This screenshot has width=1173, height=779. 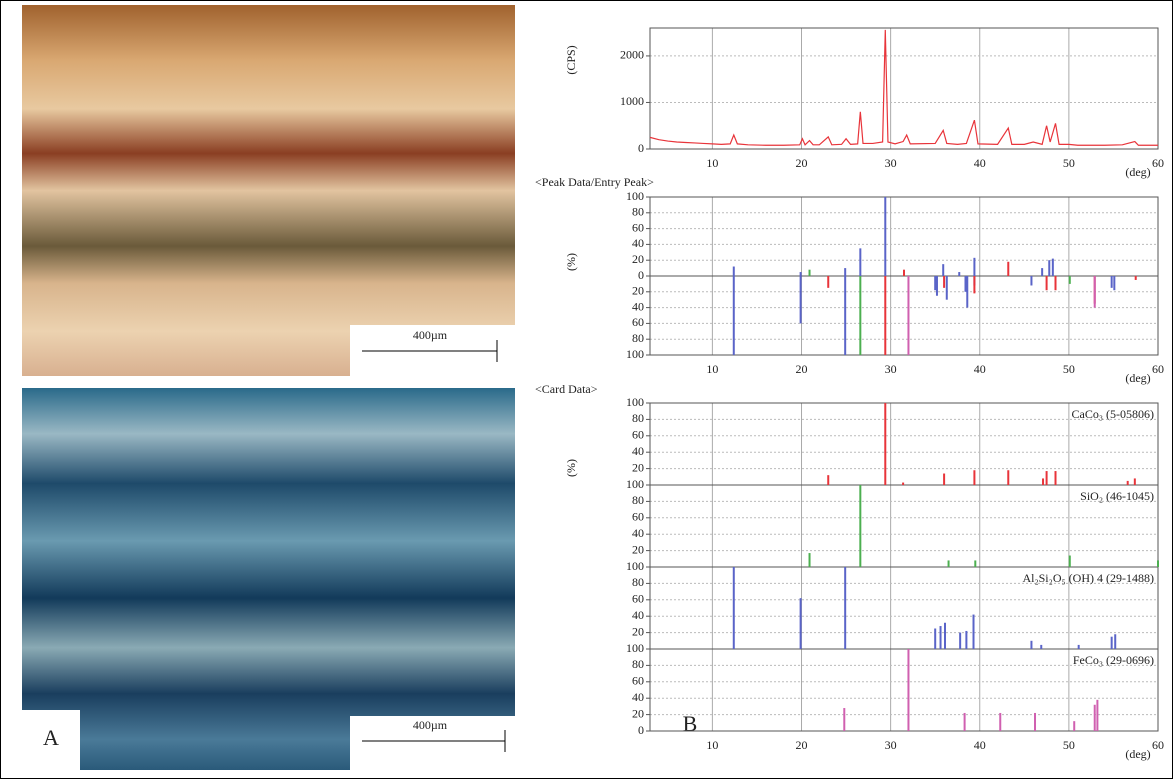 I want to click on y-tick-label: 1000, so click(x=632, y=101).